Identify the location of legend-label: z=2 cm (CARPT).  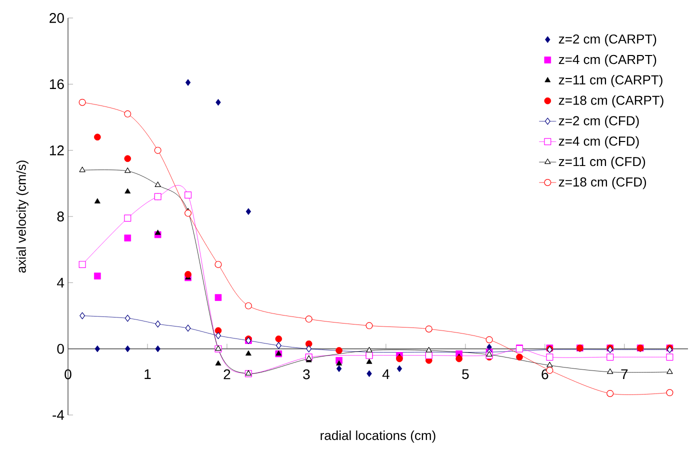
(607, 40).